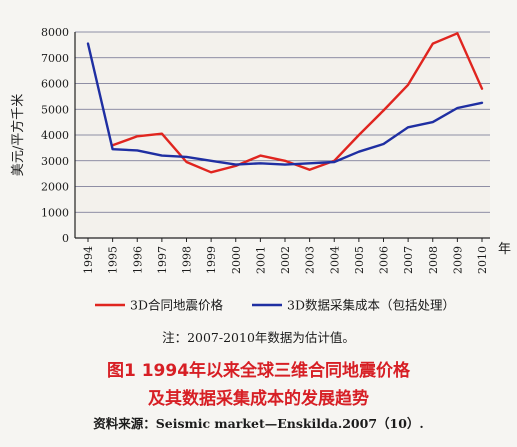 Image resolution: width=517 pixels, height=447 pixels. I want to click on y-tick-label: 3000, so click(55, 161).